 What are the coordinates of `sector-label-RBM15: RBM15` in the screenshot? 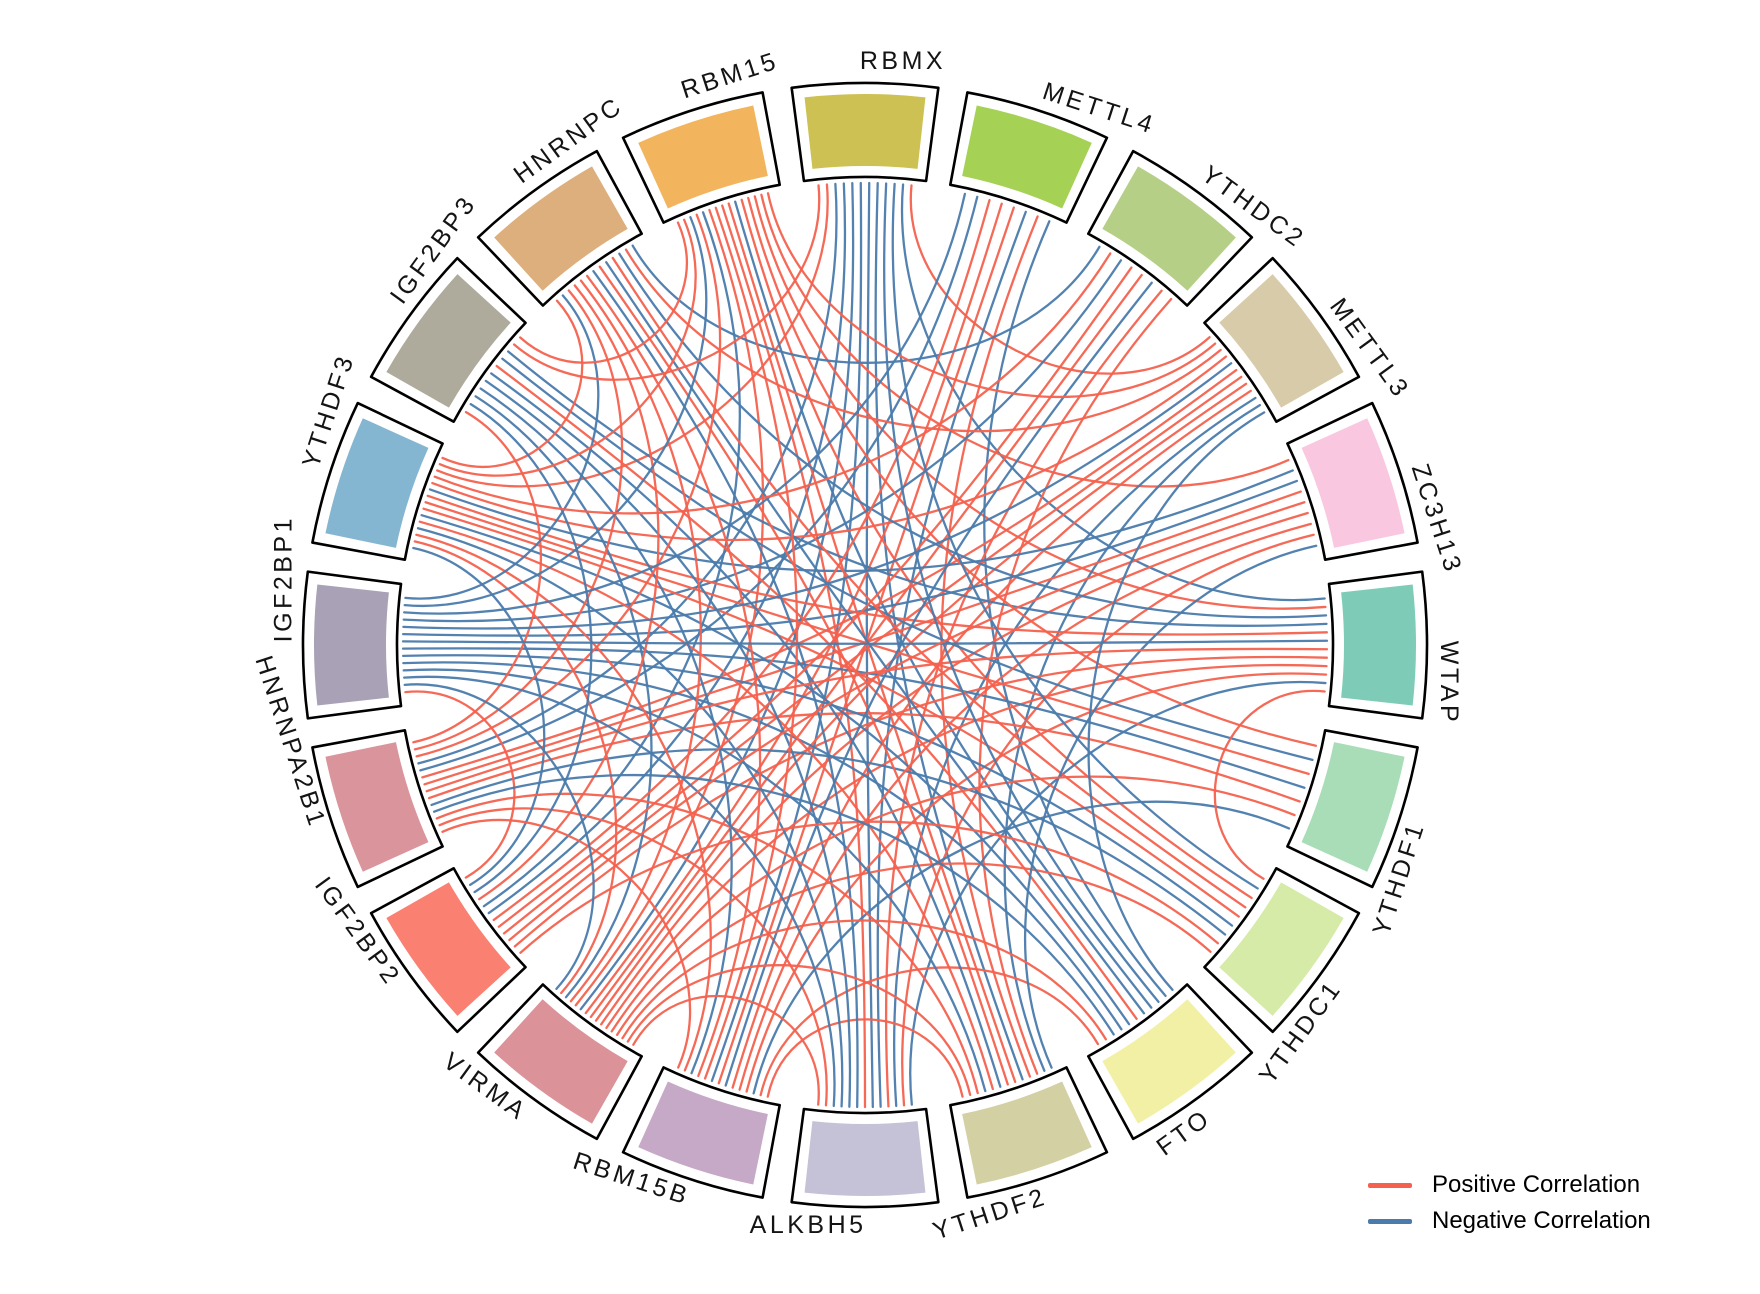 It's located at (730, 76).